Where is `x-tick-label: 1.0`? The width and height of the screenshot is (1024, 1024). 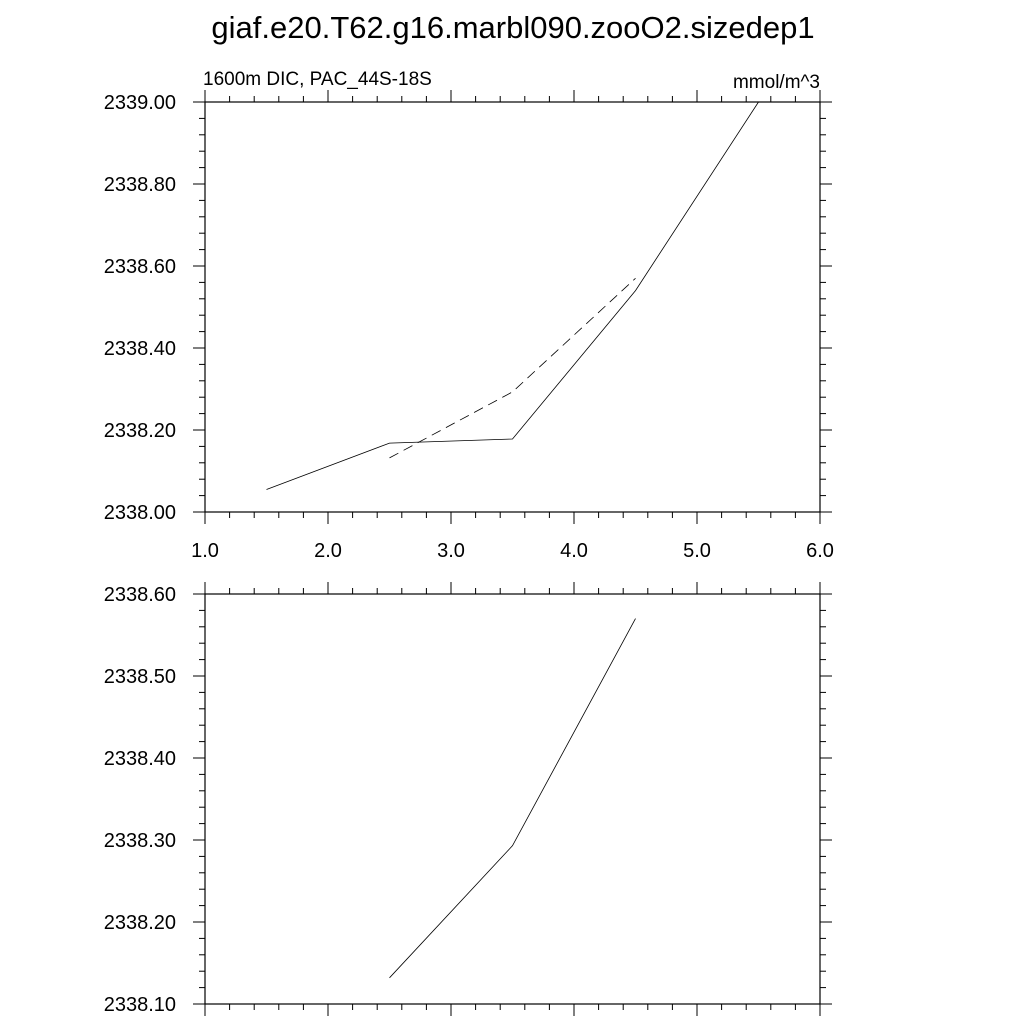 x-tick-label: 1.0 is located at coordinates (205, 551).